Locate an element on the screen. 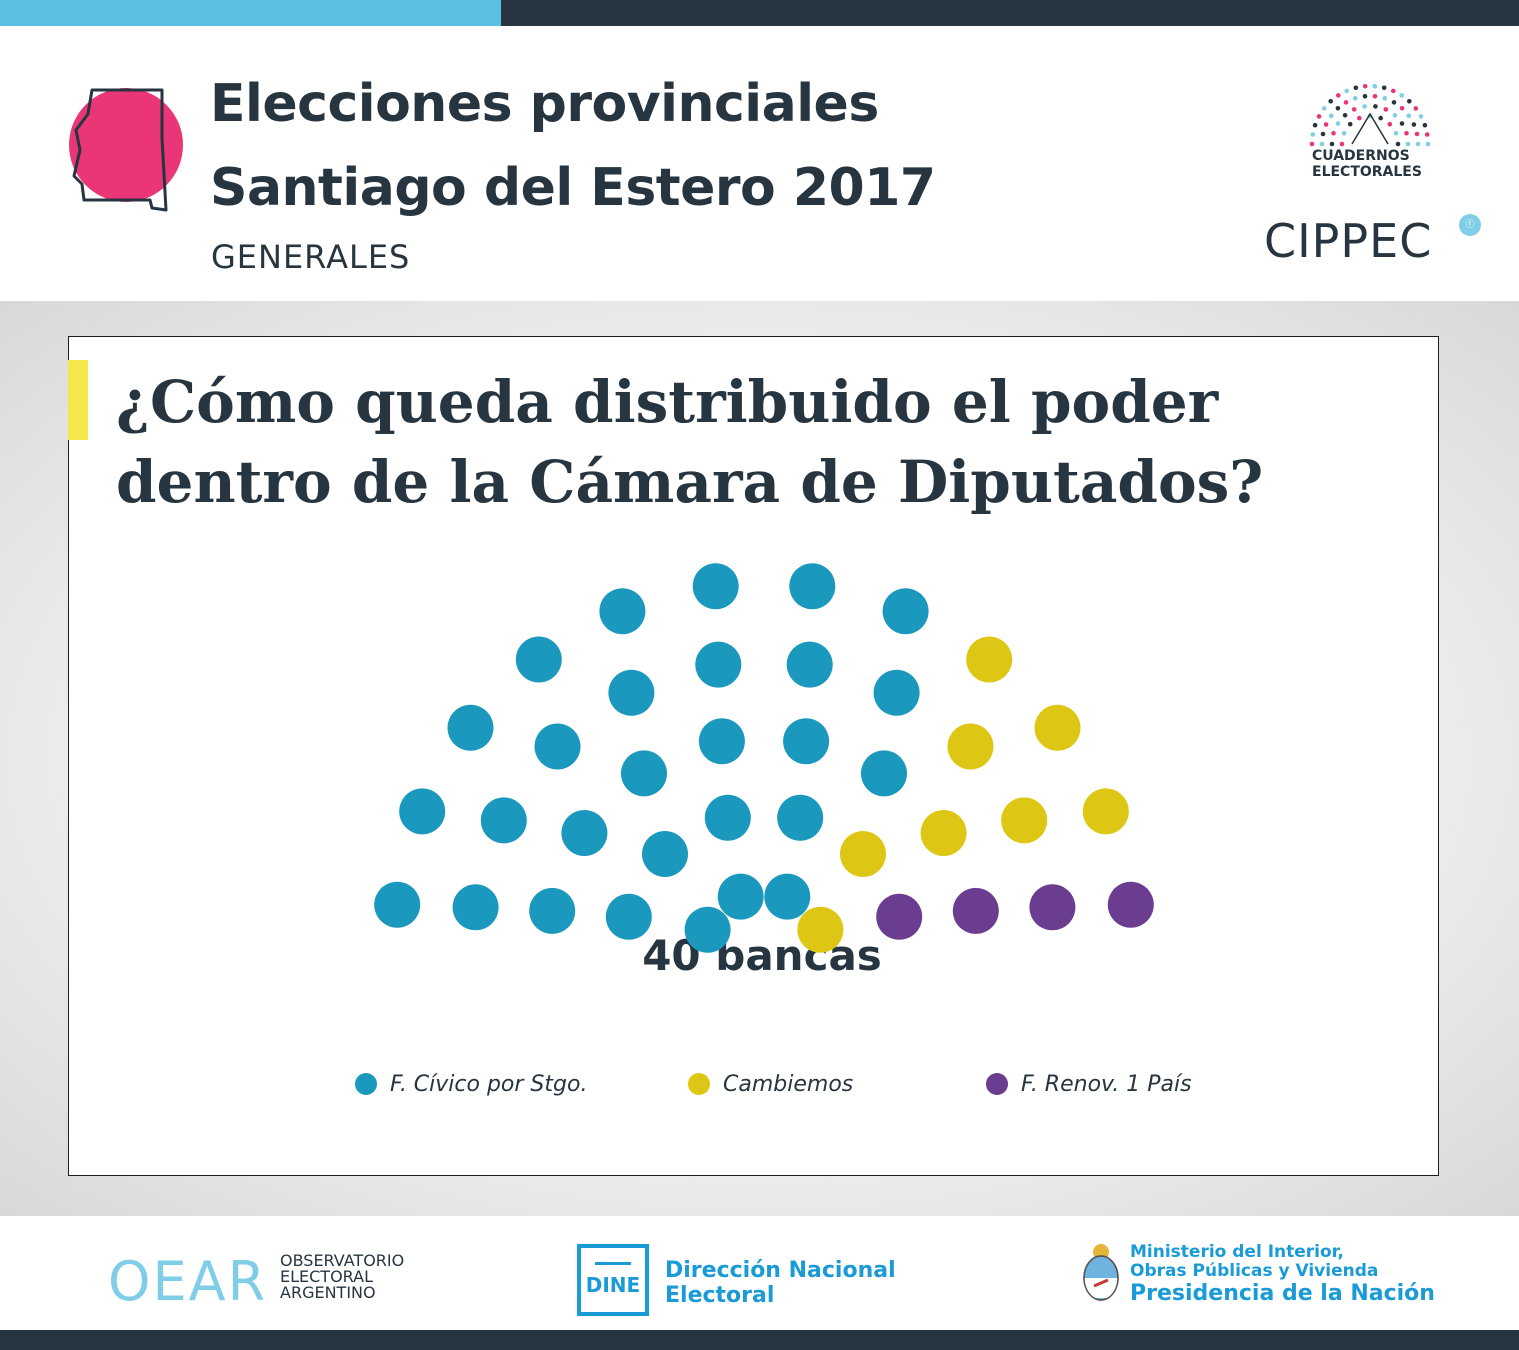 The width and height of the screenshot is (1519, 1350). cuadernos-logo-text: CUADERNOS ELECTORALES is located at coordinates (1367, 164).